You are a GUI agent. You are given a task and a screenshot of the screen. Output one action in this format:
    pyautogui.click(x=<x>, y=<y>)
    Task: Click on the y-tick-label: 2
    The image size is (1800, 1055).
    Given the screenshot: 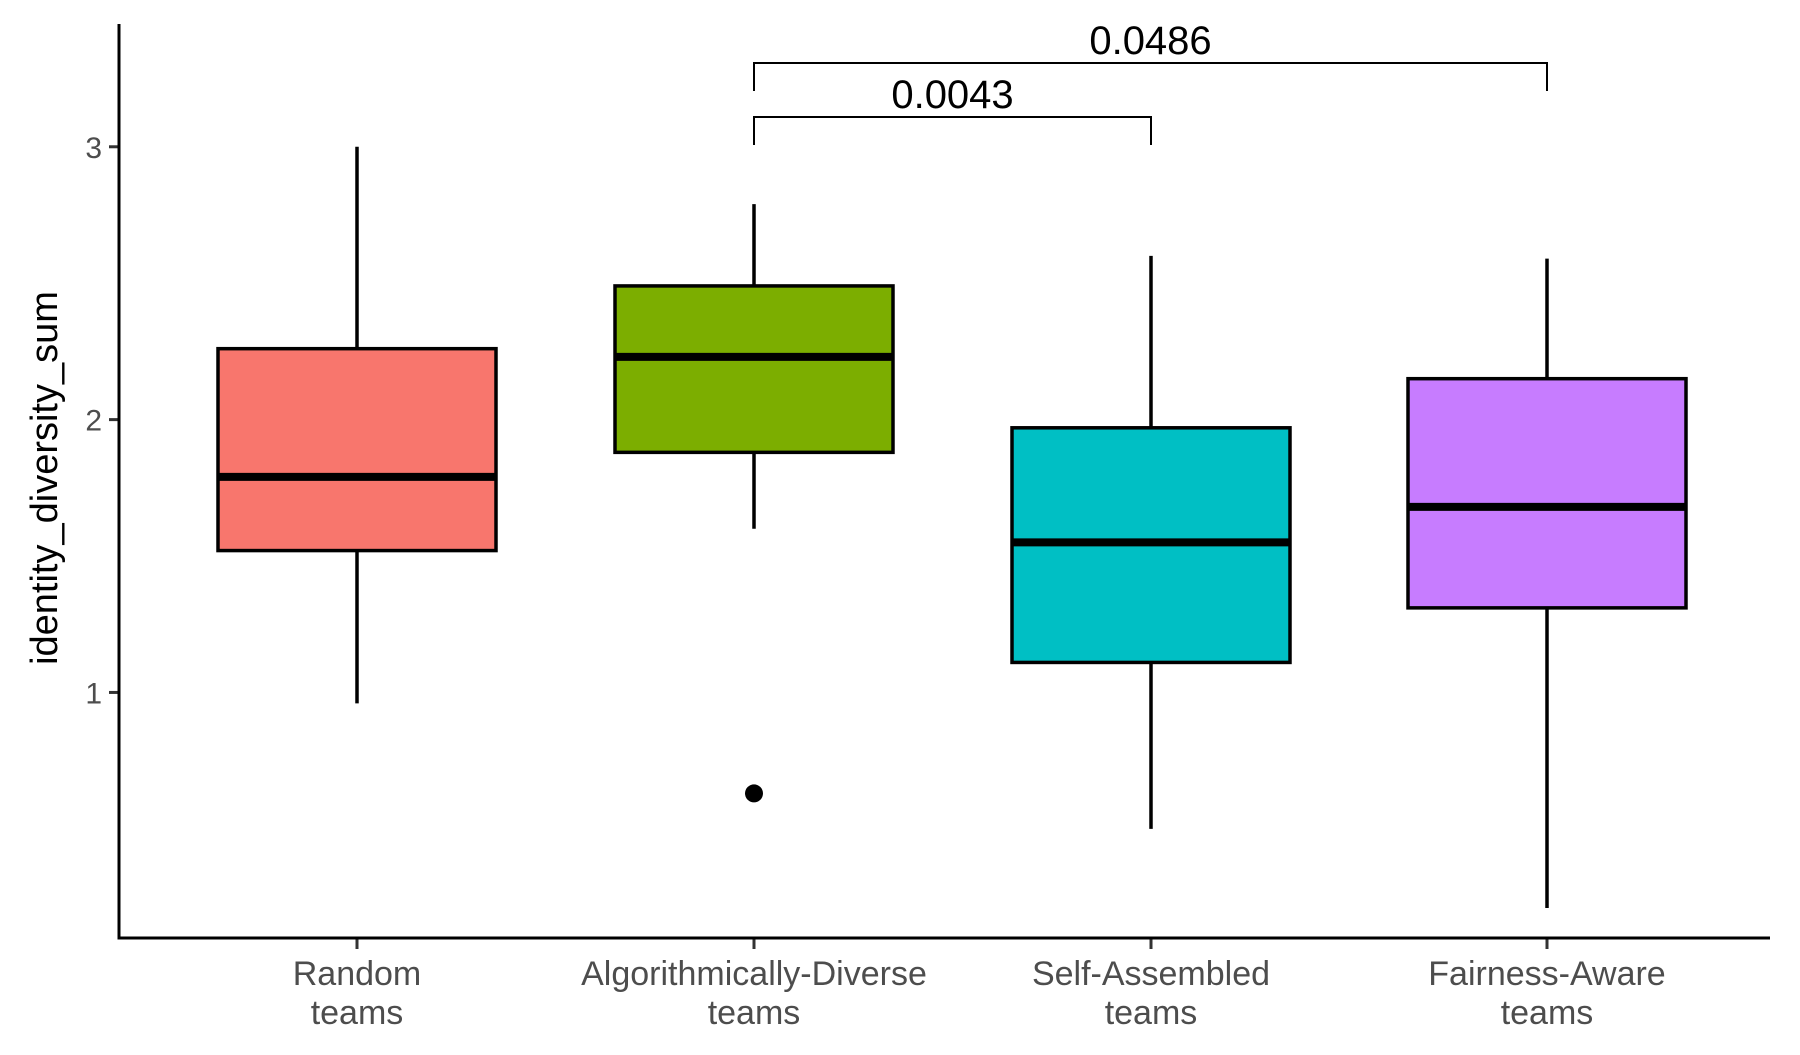 What is the action you would take?
    pyautogui.click(x=93, y=421)
    